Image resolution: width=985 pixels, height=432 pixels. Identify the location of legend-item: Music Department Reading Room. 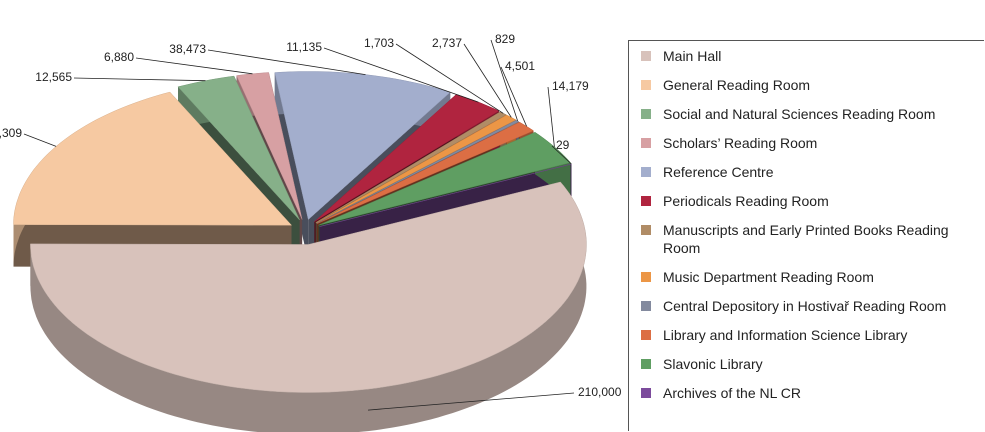
(812, 277).